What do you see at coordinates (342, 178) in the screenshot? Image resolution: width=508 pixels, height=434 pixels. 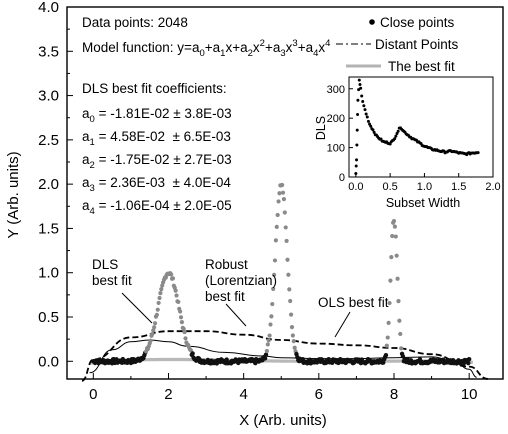 I see `inset-y-tick-label: 0` at bounding box center [342, 178].